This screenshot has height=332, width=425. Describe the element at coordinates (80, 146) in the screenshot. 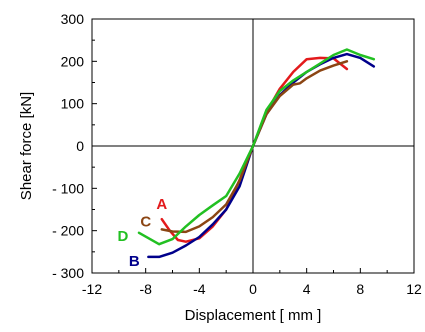

I see `y-tick-label: 0` at that location.